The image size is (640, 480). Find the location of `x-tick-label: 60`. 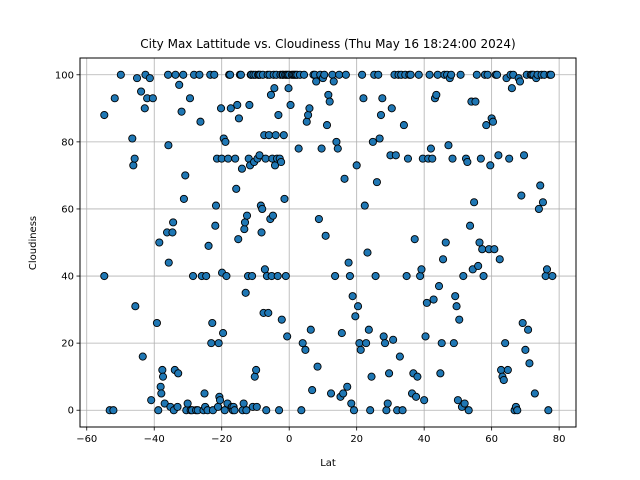

x-tick-label: 60 is located at coordinates (491, 439).